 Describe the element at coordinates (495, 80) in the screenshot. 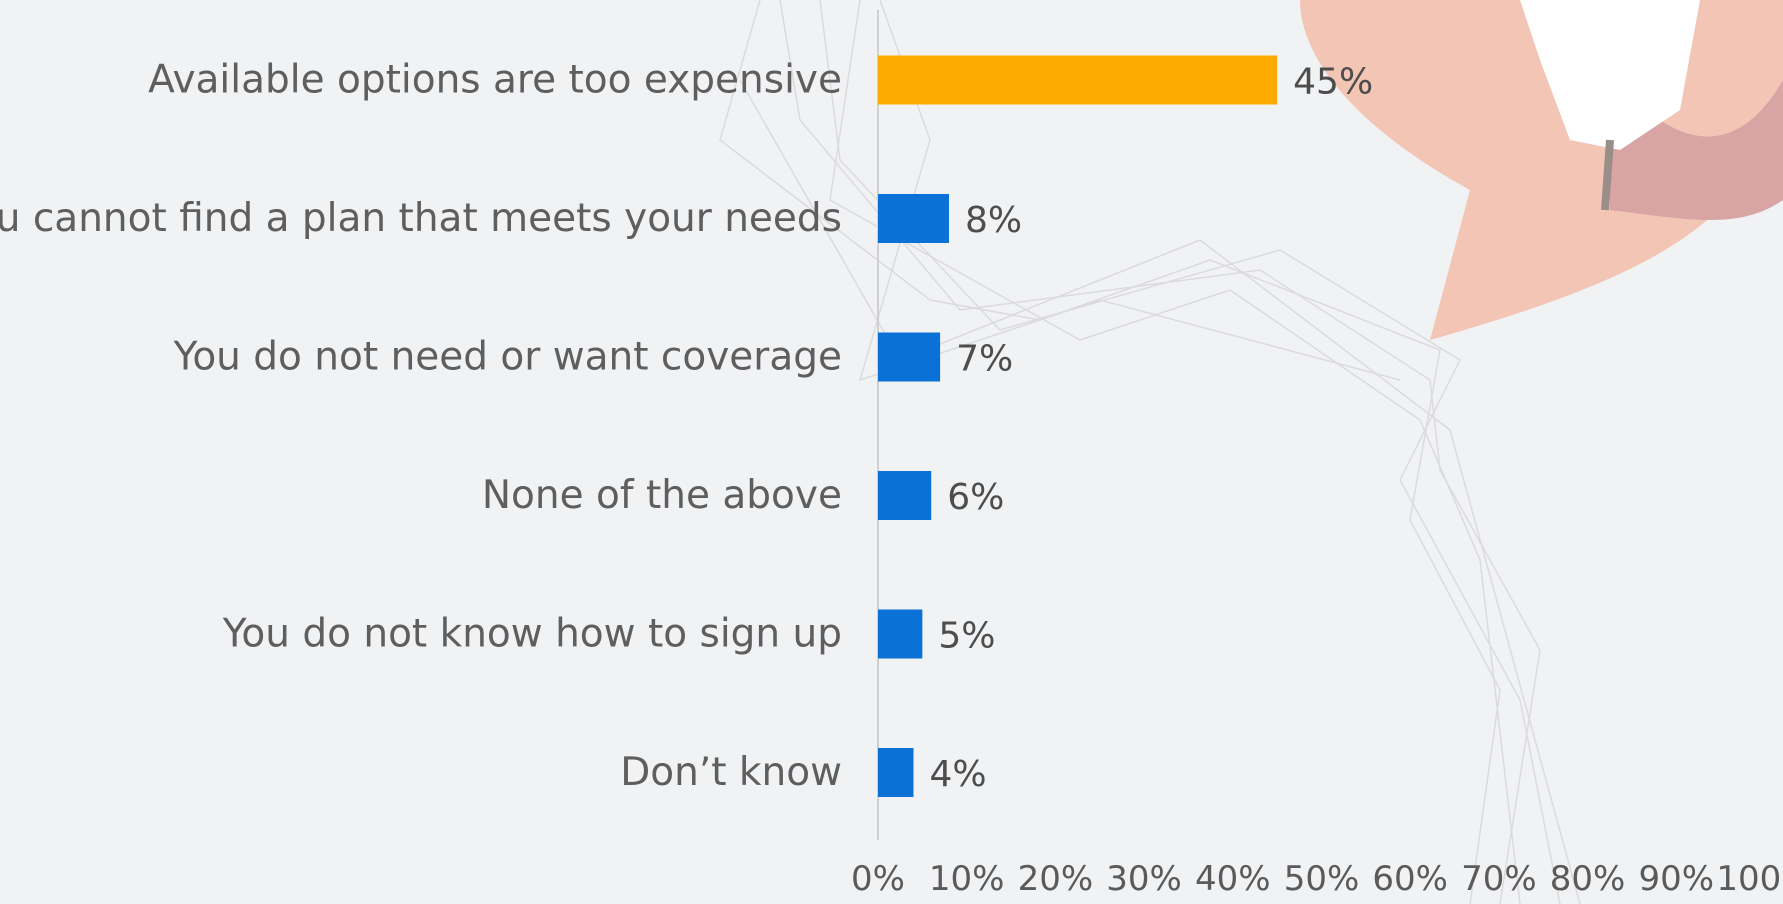

I see `category-label: Available options are too expensive` at that location.